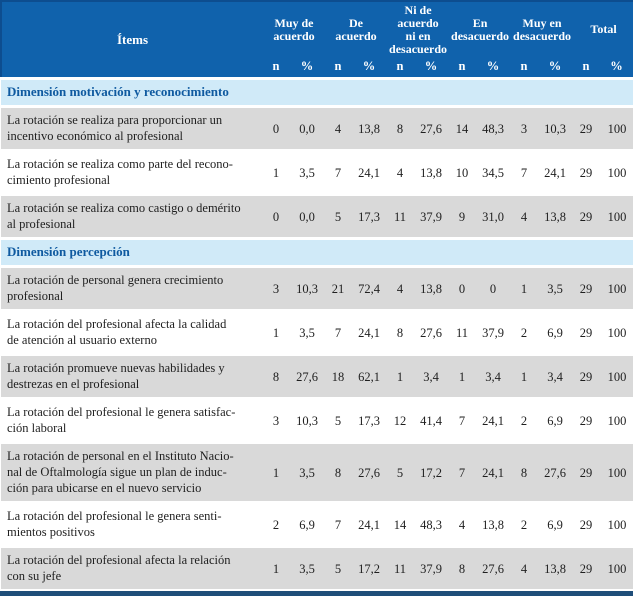 The width and height of the screenshot is (633, 596). What do you see at coordinates (400, 420) in the screenshot?
I see `count-value: 12` at bounding box center [400, 420].